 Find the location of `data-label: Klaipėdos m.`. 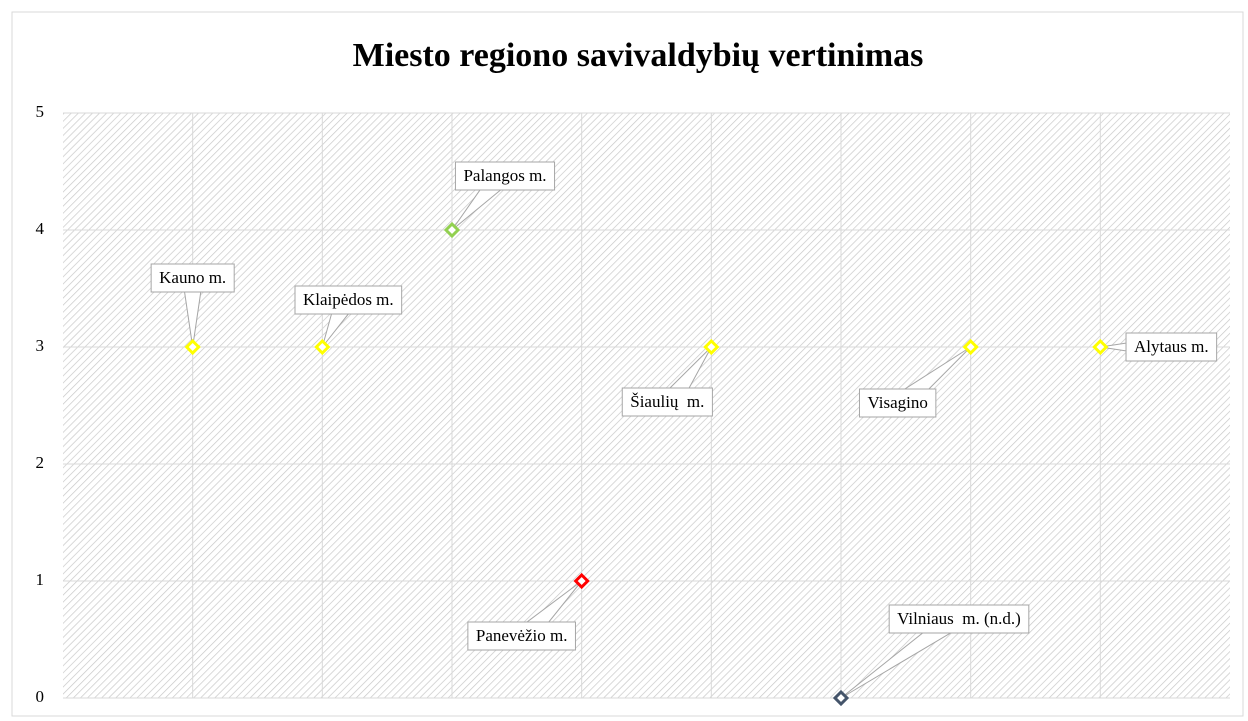

data-label: Klaipėdos m. is located at coordinates (348, 299).